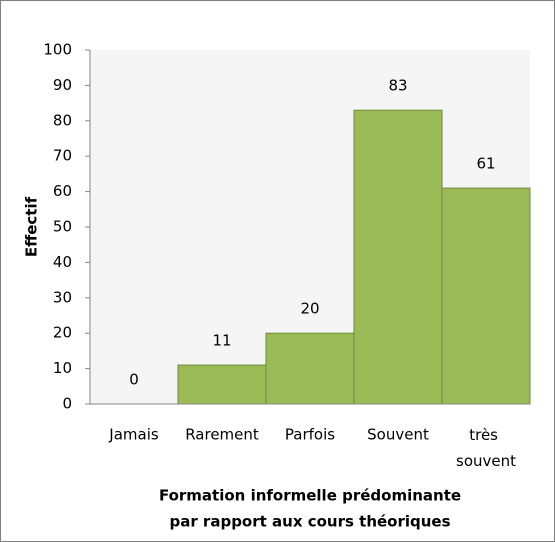 The height and width of the screenshot is (542, 555). I want to click on y-tick-label: 90, so click(62, 85).